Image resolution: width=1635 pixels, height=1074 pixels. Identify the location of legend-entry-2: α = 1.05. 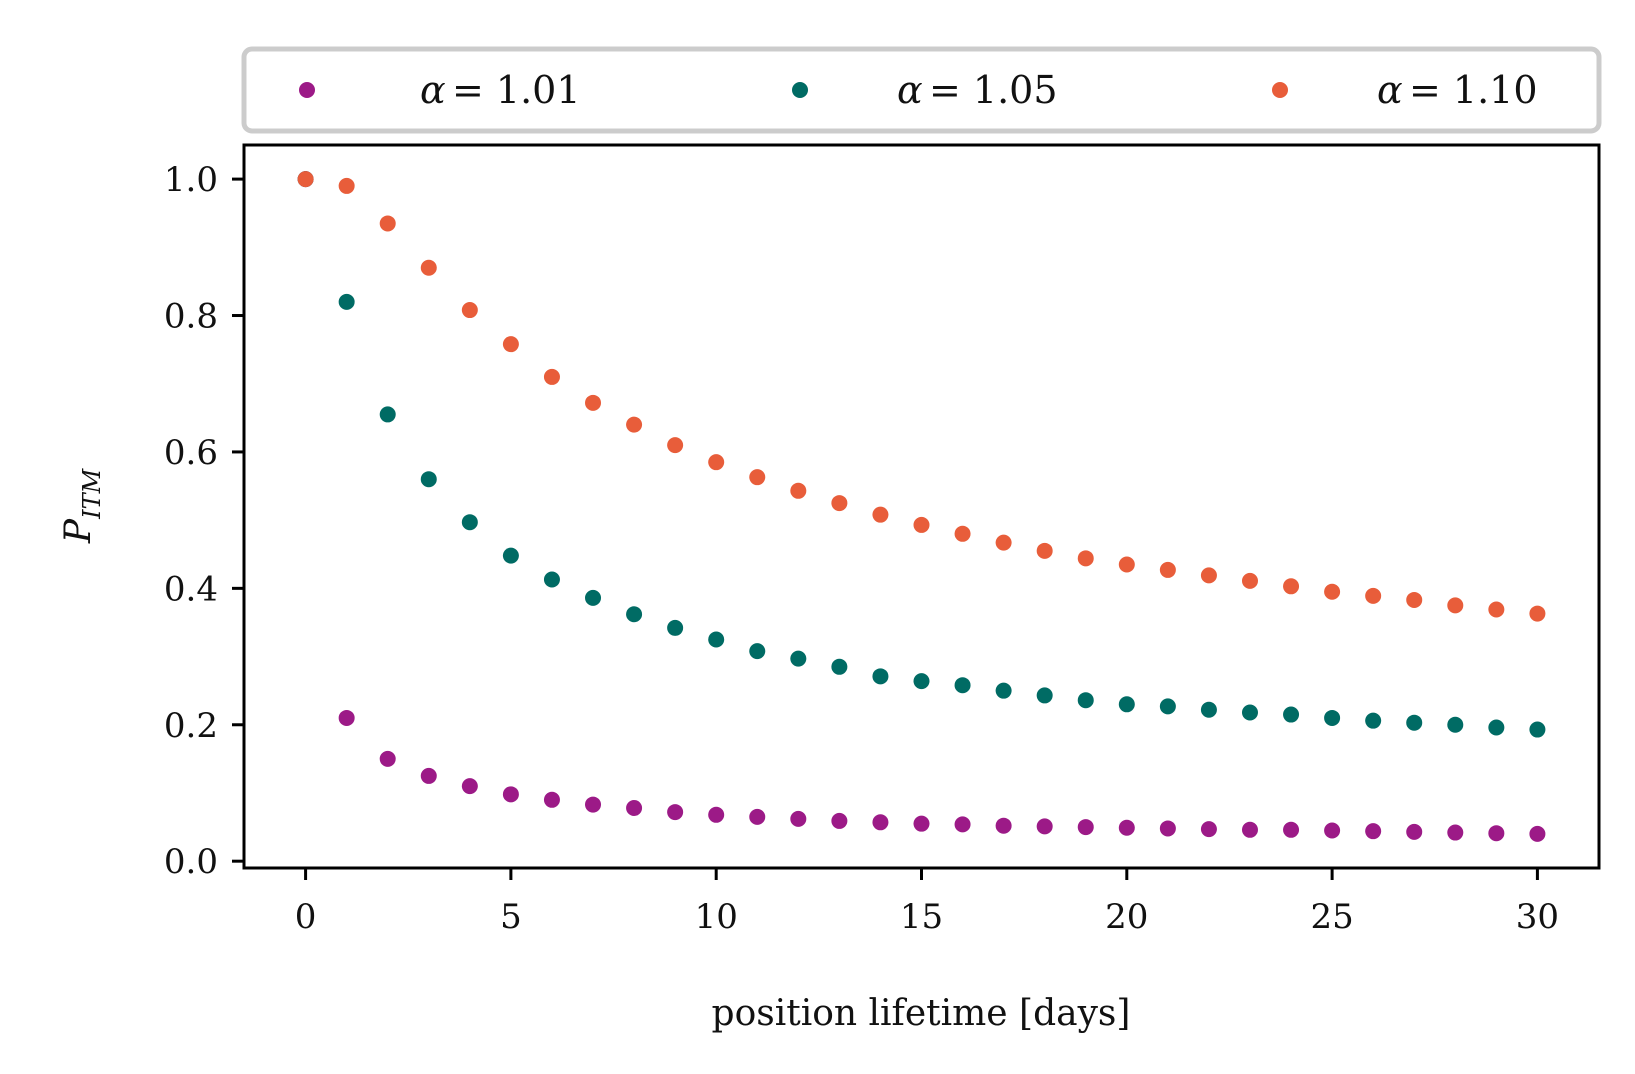
(925, 90).